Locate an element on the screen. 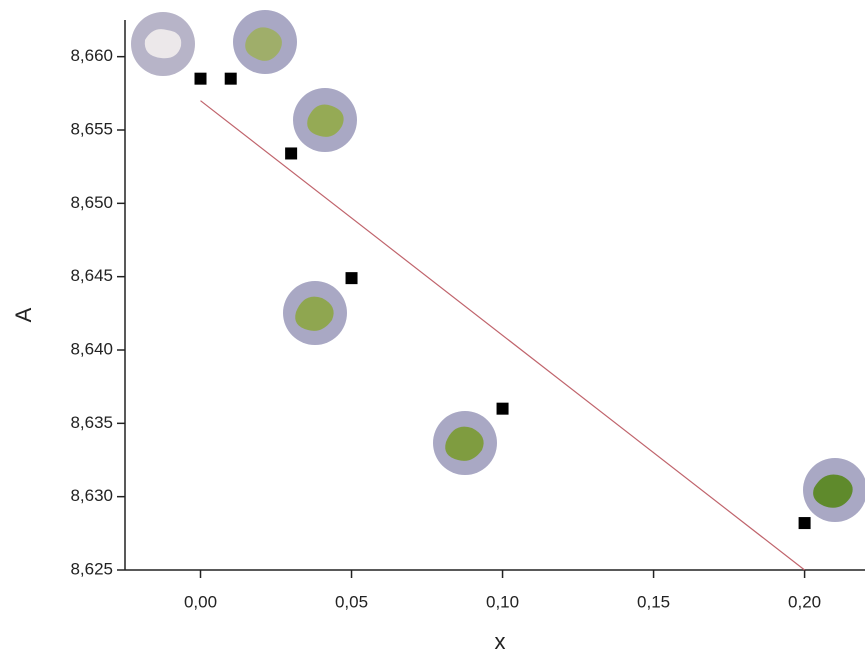  y-tick-label: 8,660 is located at coordinates (91, 55).